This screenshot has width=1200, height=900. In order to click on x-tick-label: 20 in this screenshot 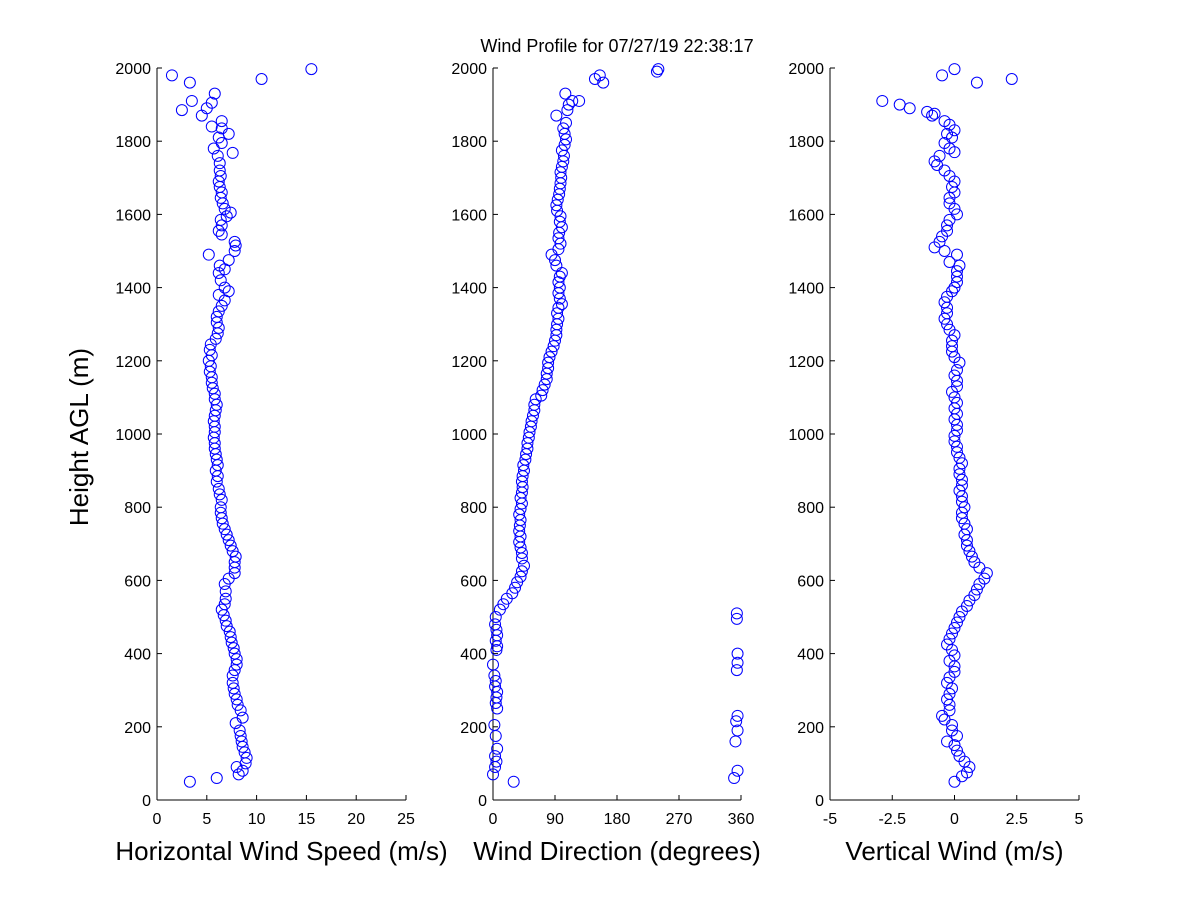, I will do `click(356, 819)`.